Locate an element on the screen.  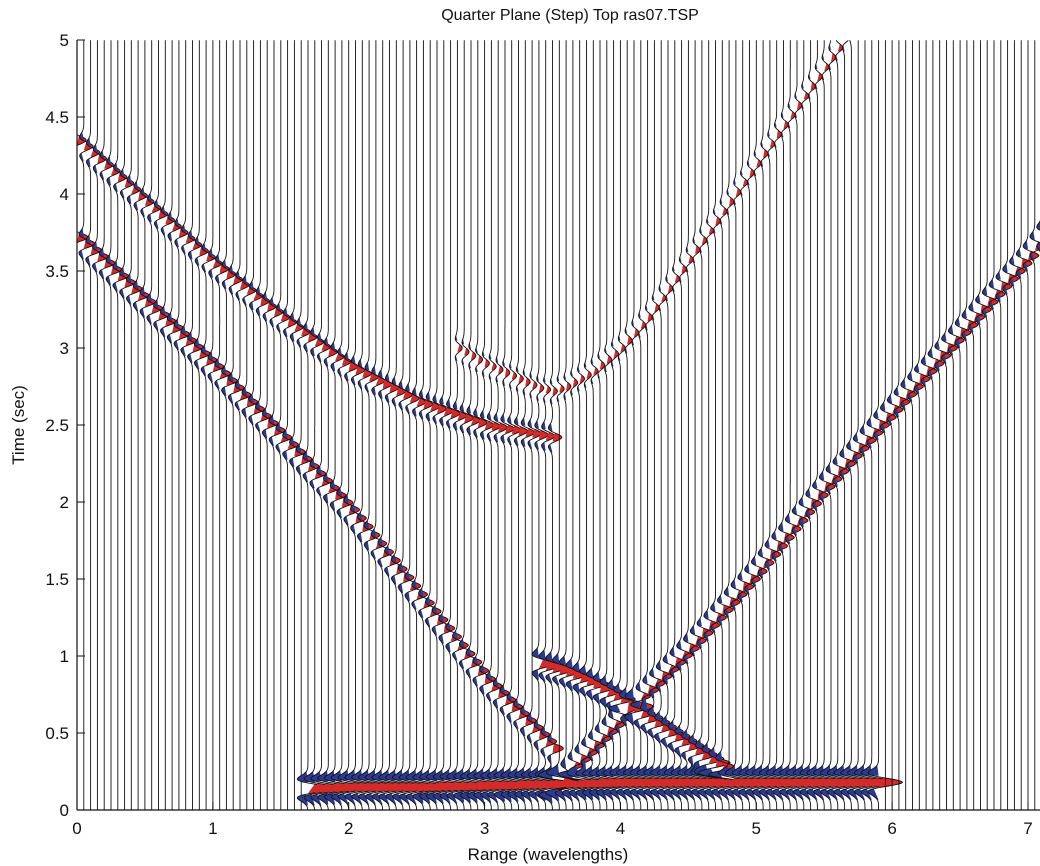
x-tick-label: 1 is located at coordinates (212, 828).